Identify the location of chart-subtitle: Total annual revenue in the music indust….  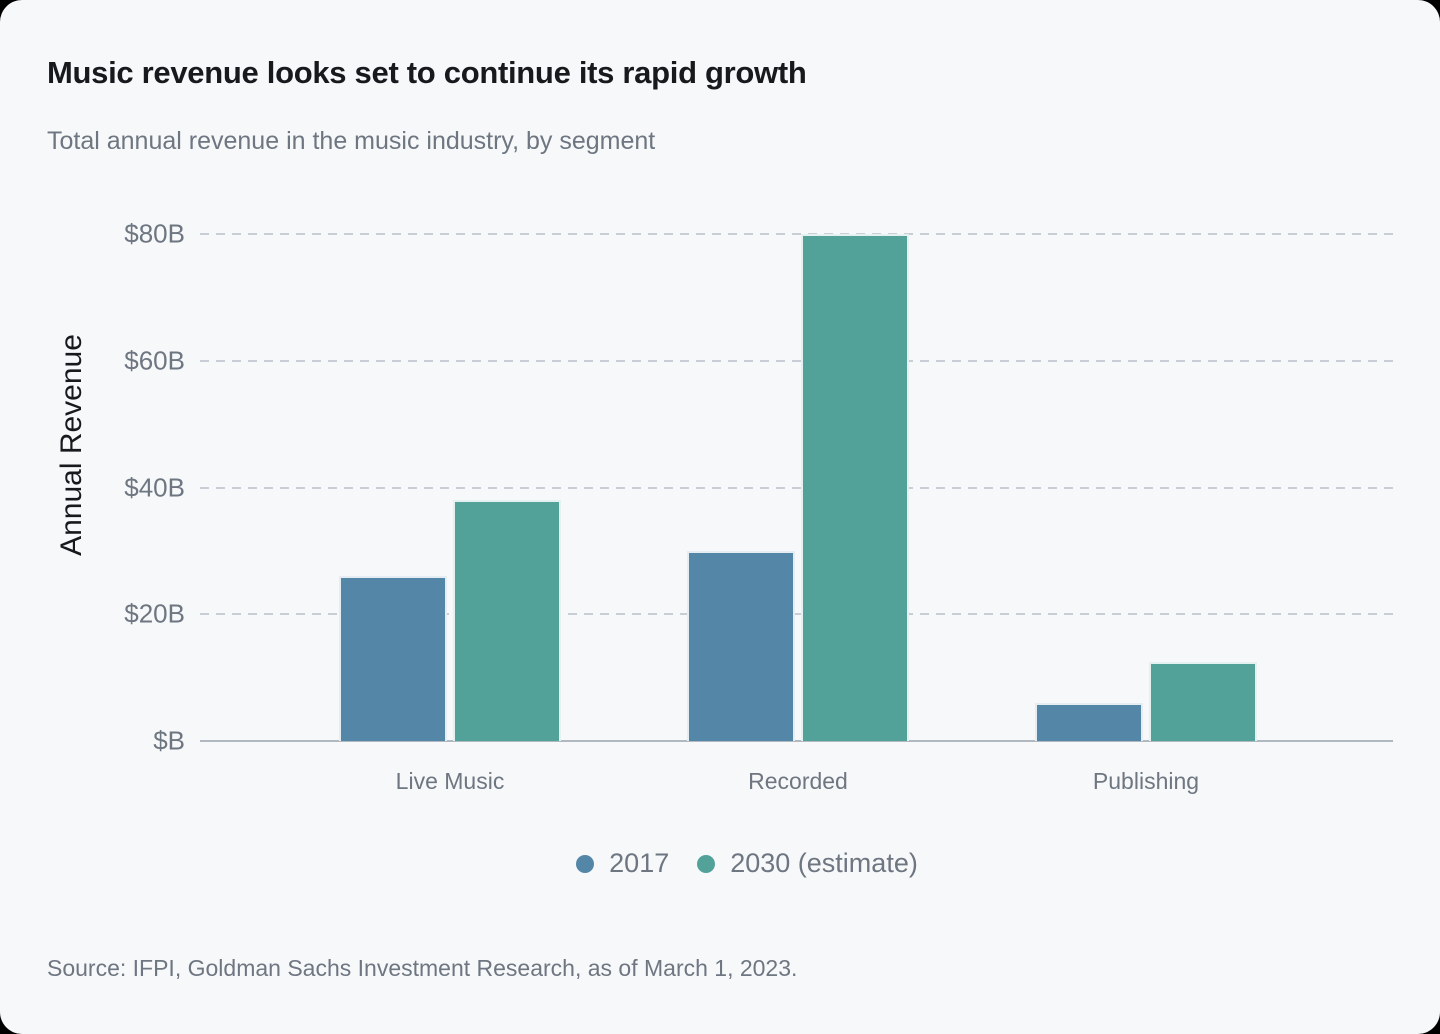
(351, 141).